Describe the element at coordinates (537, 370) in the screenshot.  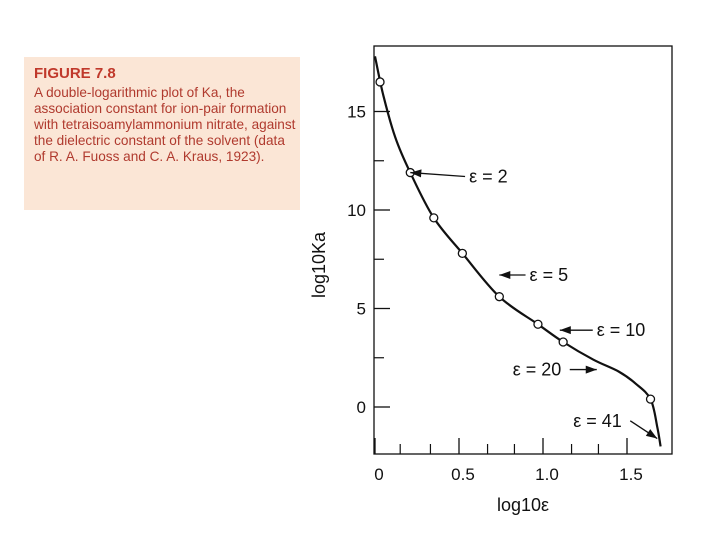
I see `annotation-label: ε = 20` at that location.